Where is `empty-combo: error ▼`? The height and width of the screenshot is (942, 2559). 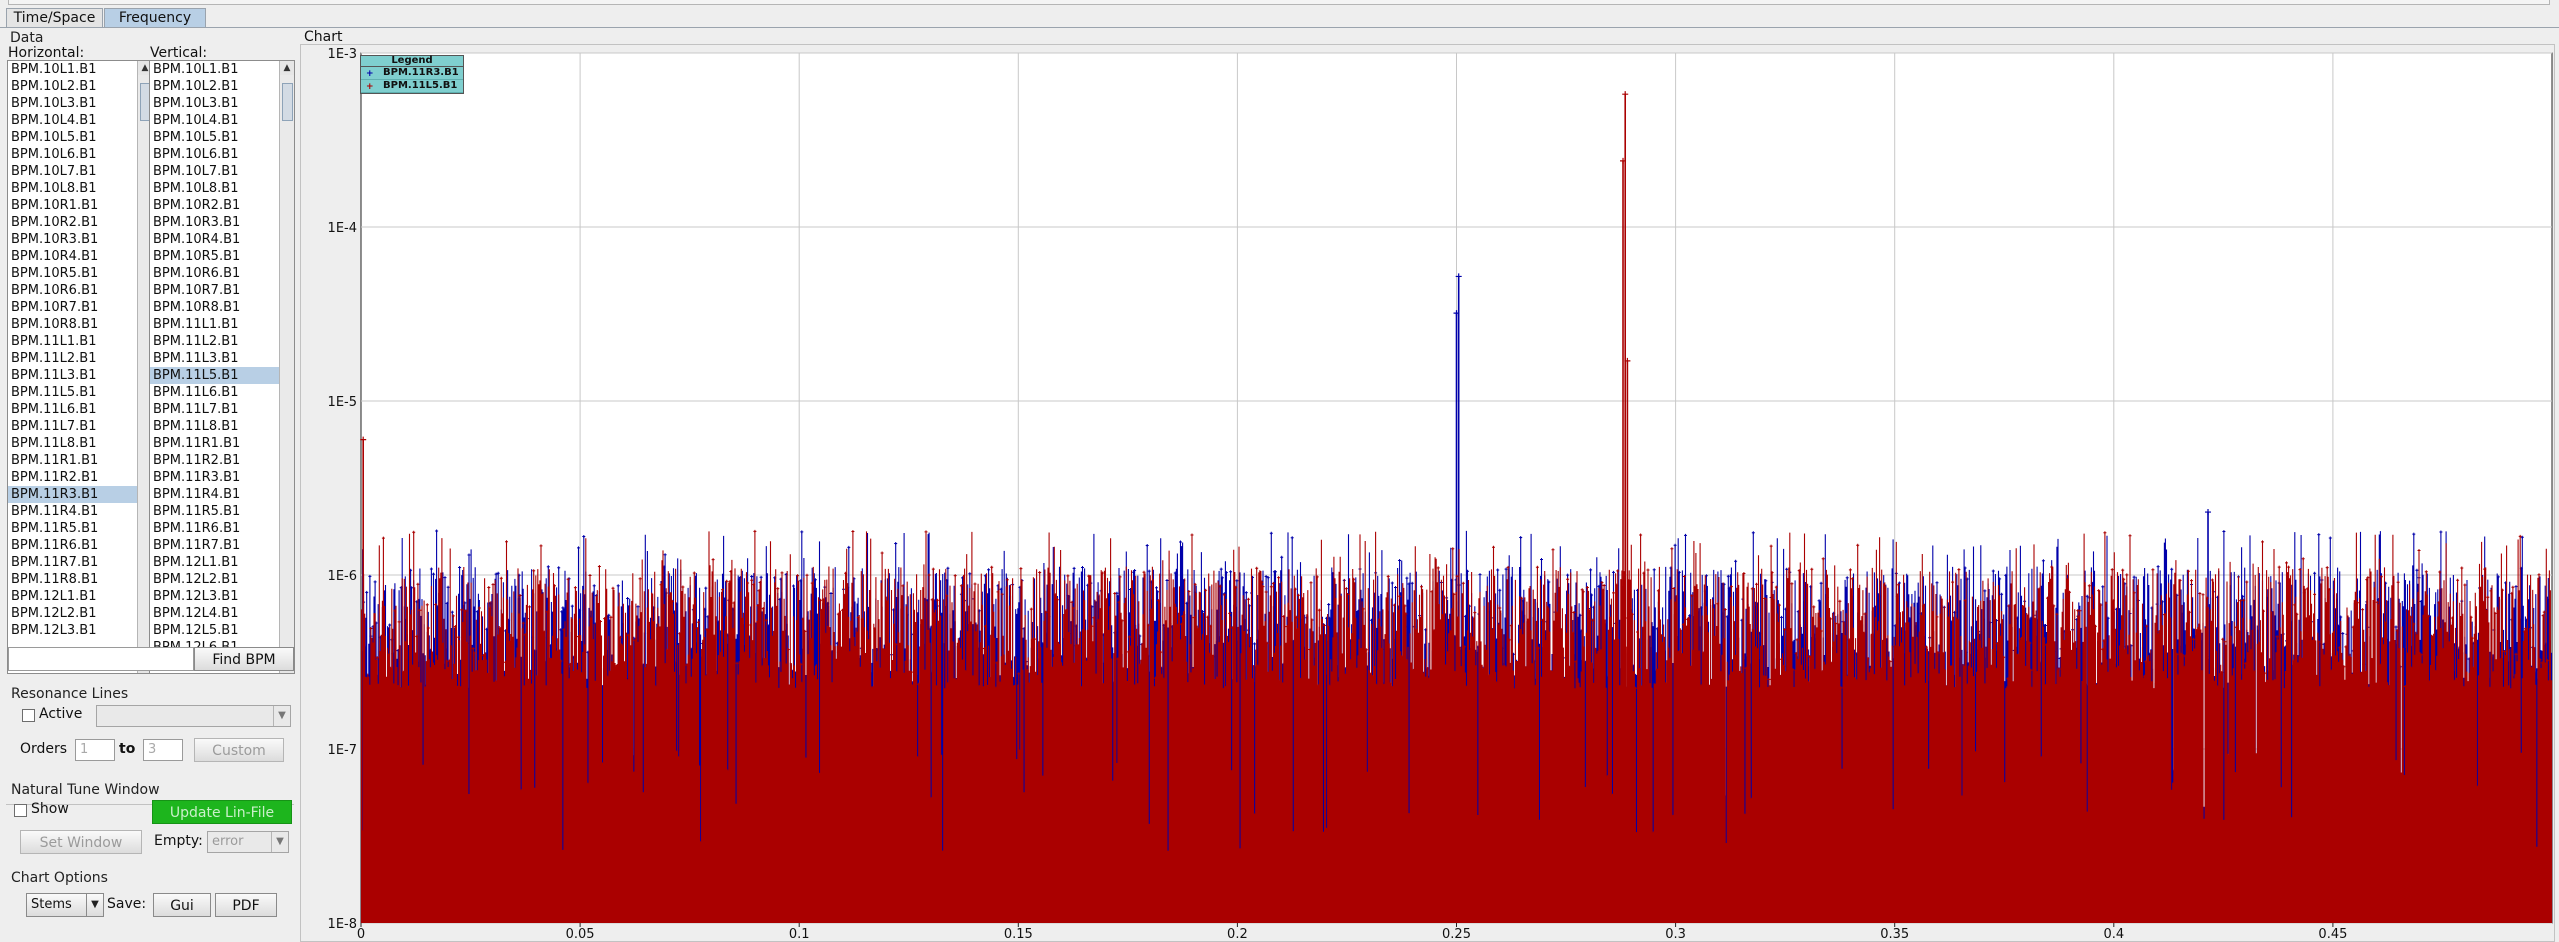
empty-combo: error ▼ is located at coordinates (248, 842).